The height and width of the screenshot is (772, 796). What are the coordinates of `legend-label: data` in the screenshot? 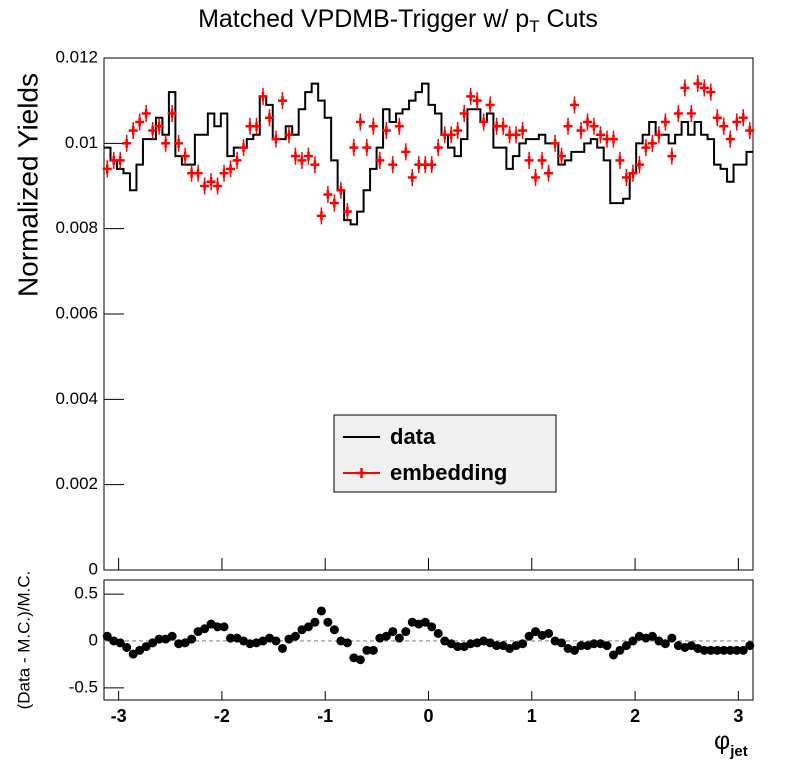 It's located at (413, 436).